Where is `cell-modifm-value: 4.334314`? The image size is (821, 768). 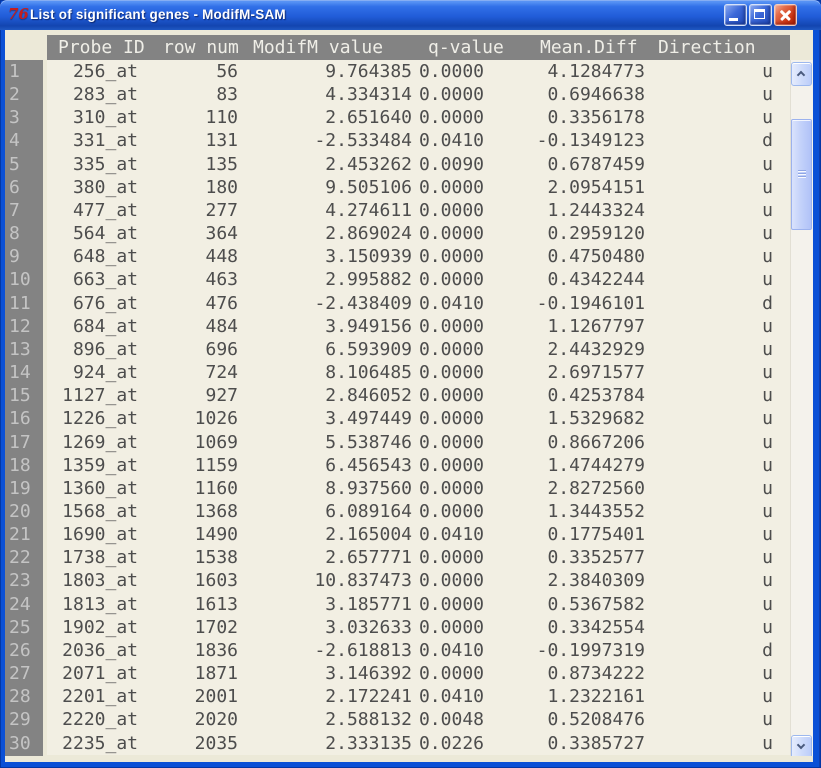
cell-modifm-value: 4.334314 is located at coordinates (368, 95).